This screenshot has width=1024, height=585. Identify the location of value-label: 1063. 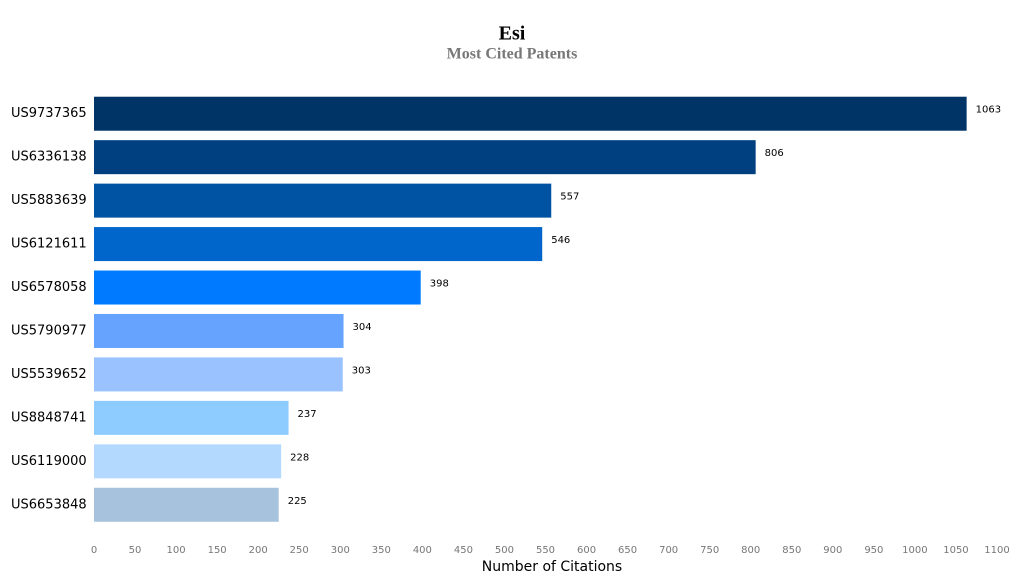
(988, 110).